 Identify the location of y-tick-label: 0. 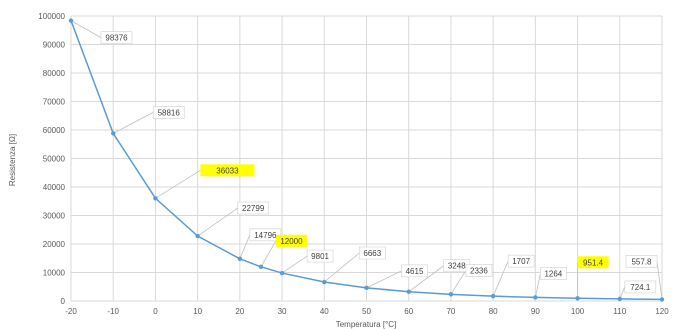
(63, 301).